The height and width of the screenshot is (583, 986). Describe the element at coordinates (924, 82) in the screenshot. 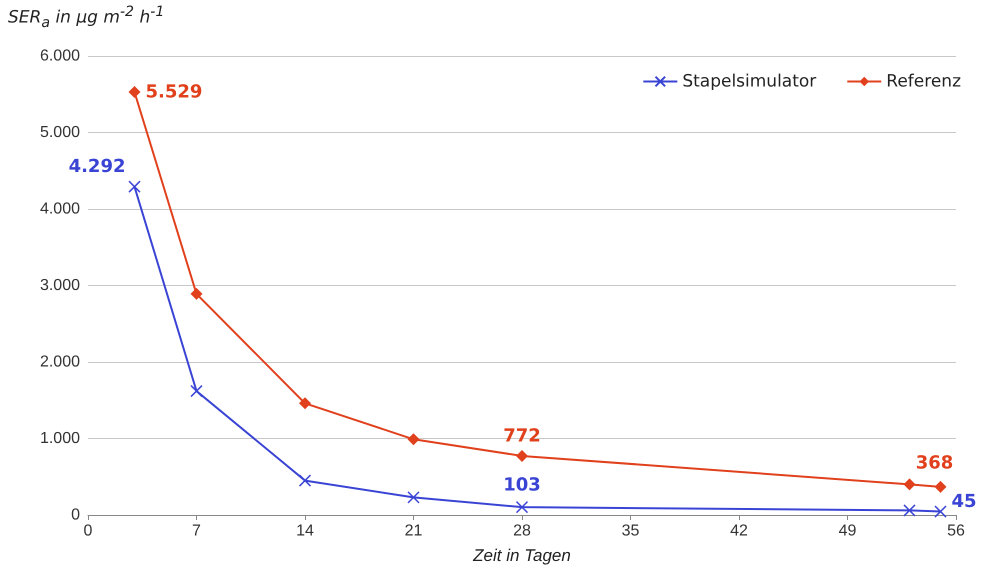

I see `legend-label: Referenz` at that location.